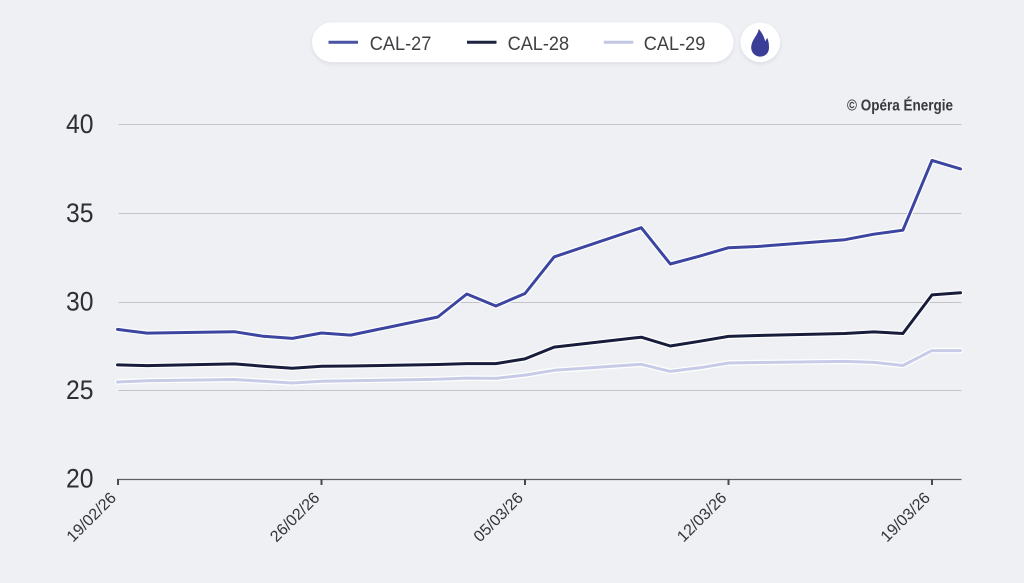 This screenshot has height=583, width=1024. I want to click on svg-text: 20, so click(80, 479).